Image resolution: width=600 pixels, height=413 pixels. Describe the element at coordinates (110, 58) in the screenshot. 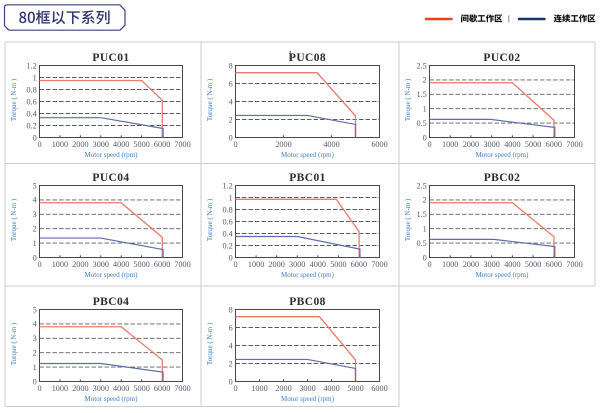

I see `svg-text: PUC01` at that location.